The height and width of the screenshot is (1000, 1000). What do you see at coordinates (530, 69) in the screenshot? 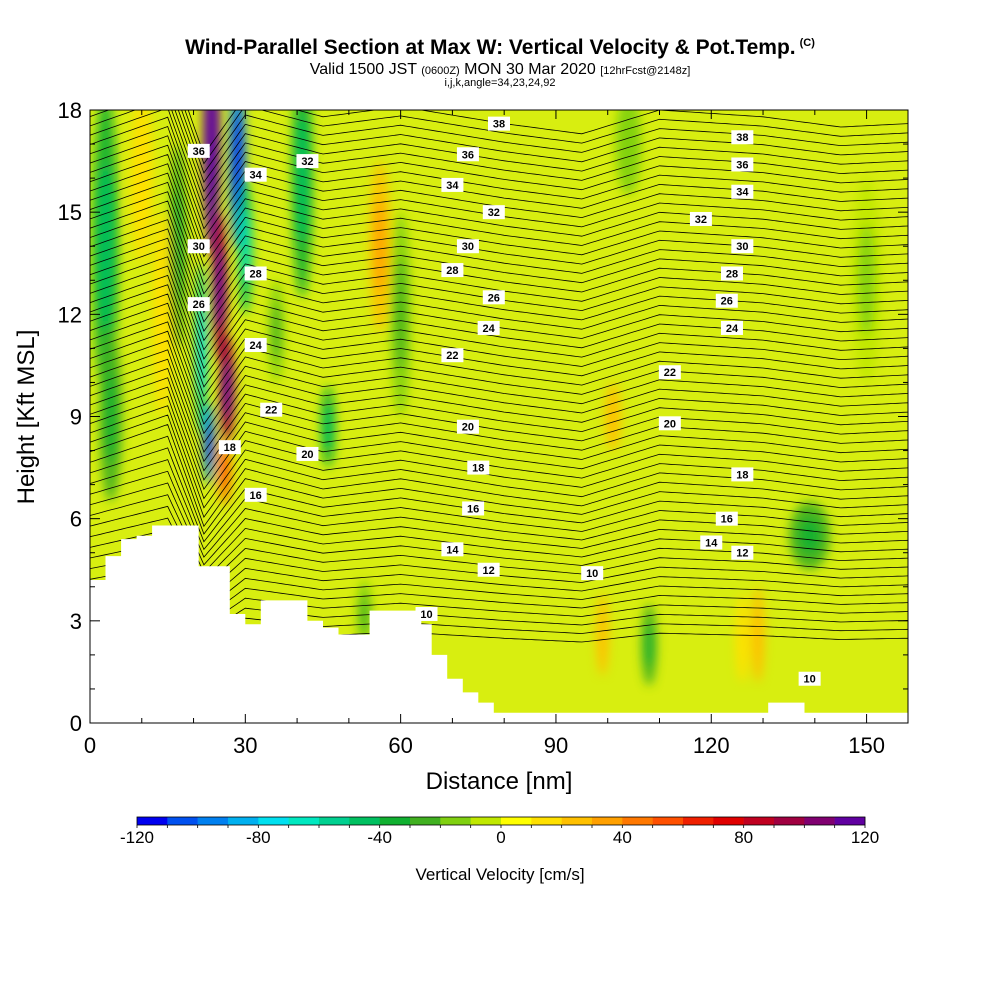
I see `valid-date: MON 30 Mar 2020` at bounding box center [530, 69].